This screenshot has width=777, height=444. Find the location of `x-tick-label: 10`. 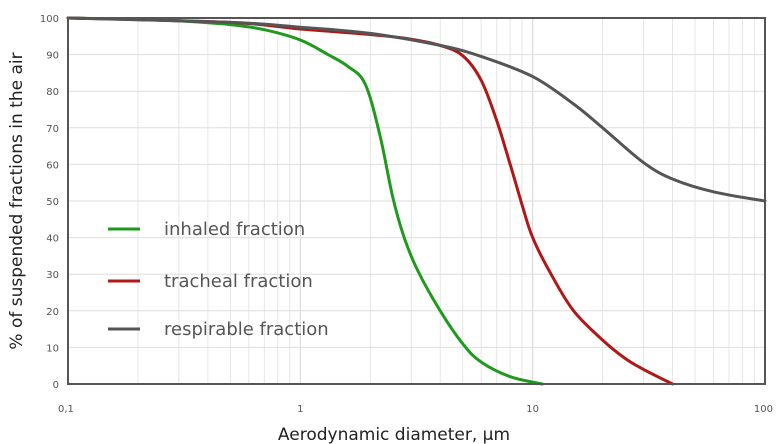

x-tick-label: 10 is located at coordinates (532, 409).